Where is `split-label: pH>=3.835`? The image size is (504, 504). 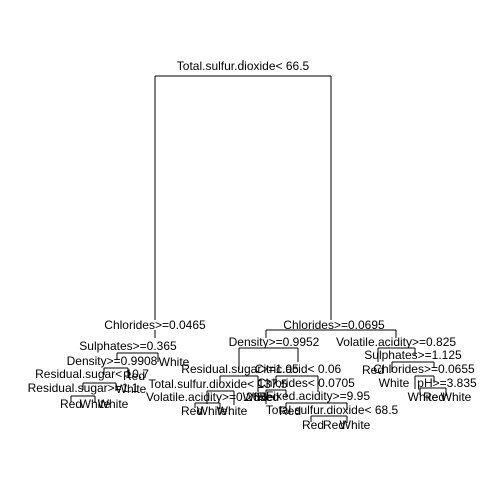
split-label: pH>=3.835 is located at coordinates (447, 383).